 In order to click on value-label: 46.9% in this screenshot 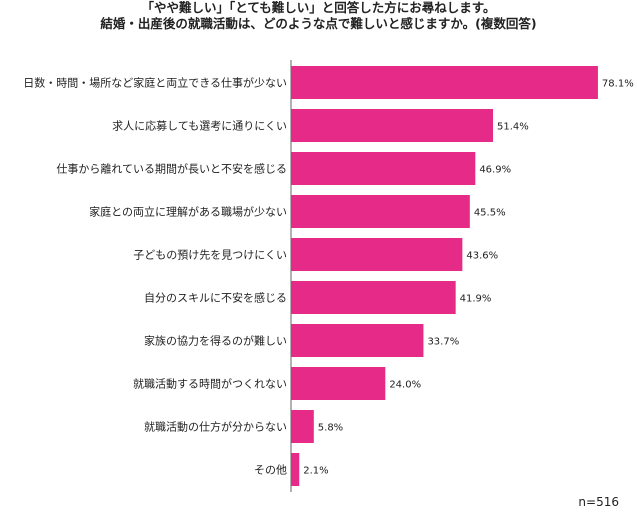, I will do `click(495, 170)`.